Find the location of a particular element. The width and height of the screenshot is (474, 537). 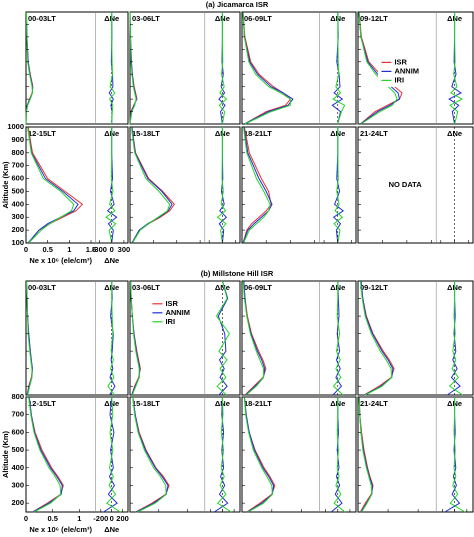

delta-tick-label: 200 is located at coordinates (122, 518).